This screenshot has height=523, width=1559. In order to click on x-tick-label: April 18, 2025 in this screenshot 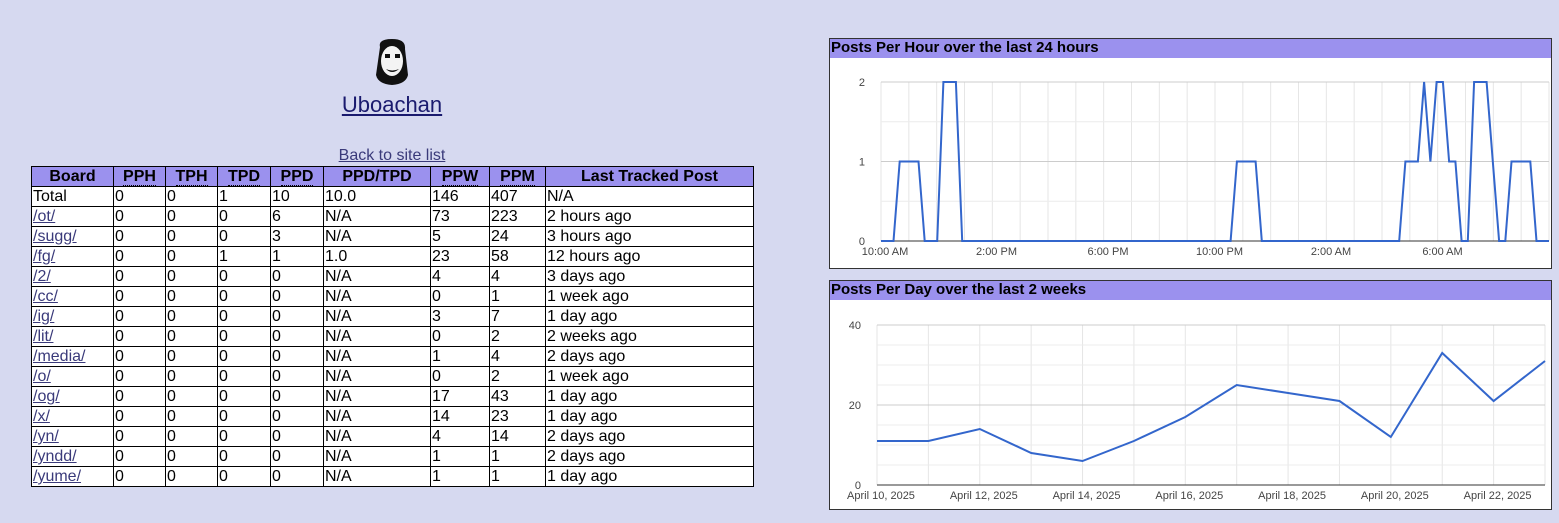, I will do `click(1292, 496)`.